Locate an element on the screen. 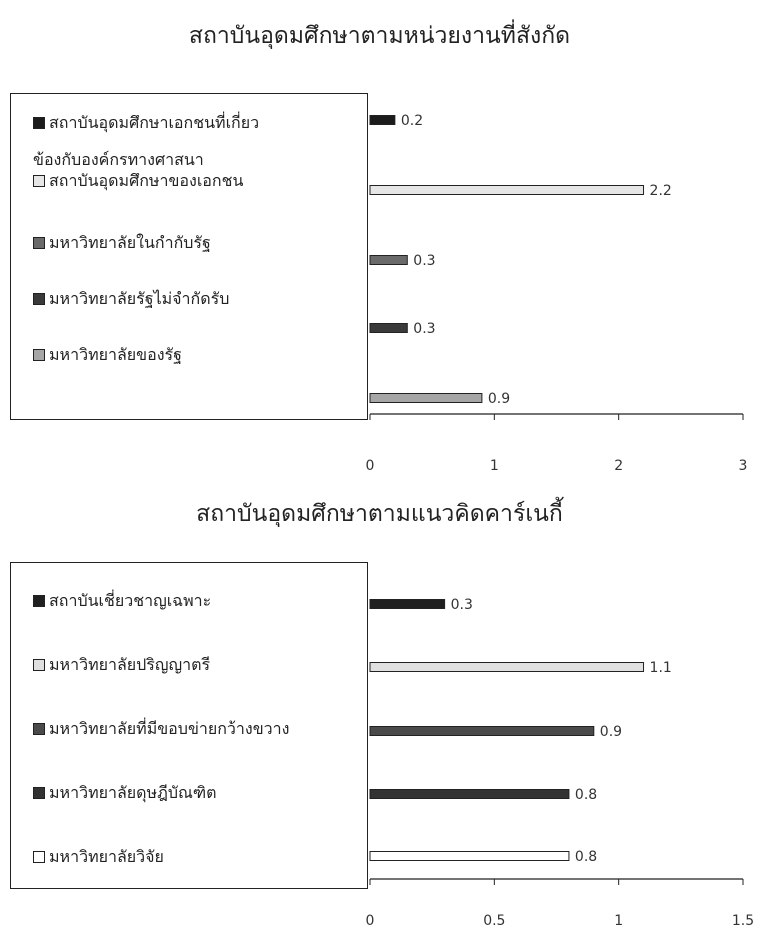  chart2-legend-item: มหาวิทยาลัยปริญญาตรี is located at coordinates (121, 664).